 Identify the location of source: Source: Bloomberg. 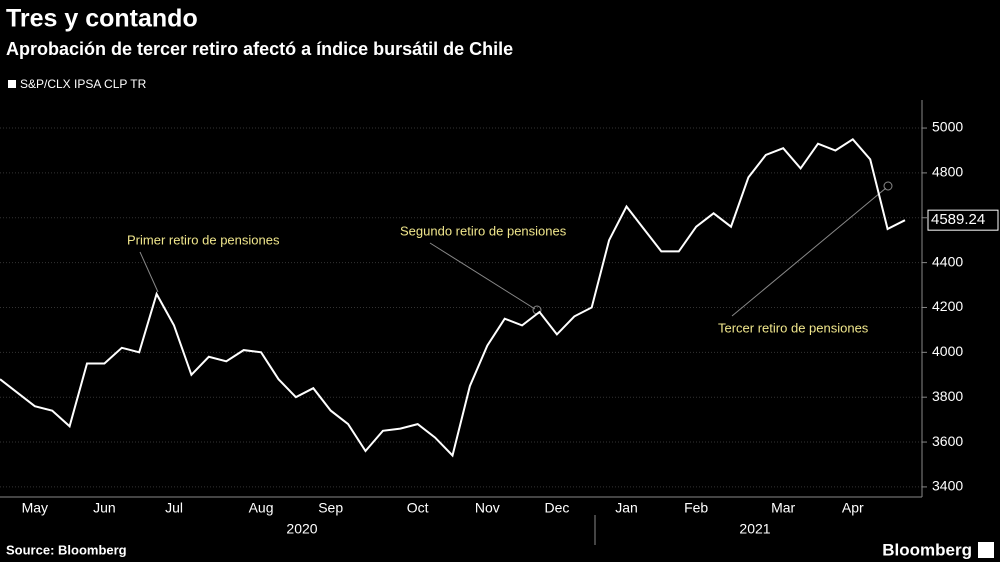
(66, 549).